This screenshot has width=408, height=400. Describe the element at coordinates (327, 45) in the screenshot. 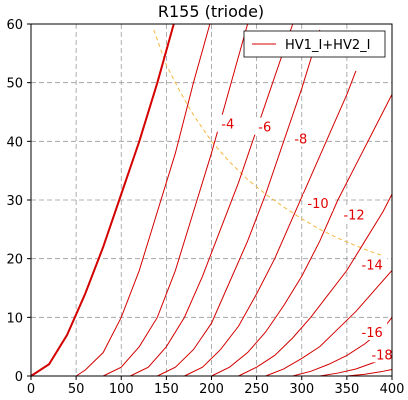

I see `legend-label: HV1_I+HV2_I` at that location.